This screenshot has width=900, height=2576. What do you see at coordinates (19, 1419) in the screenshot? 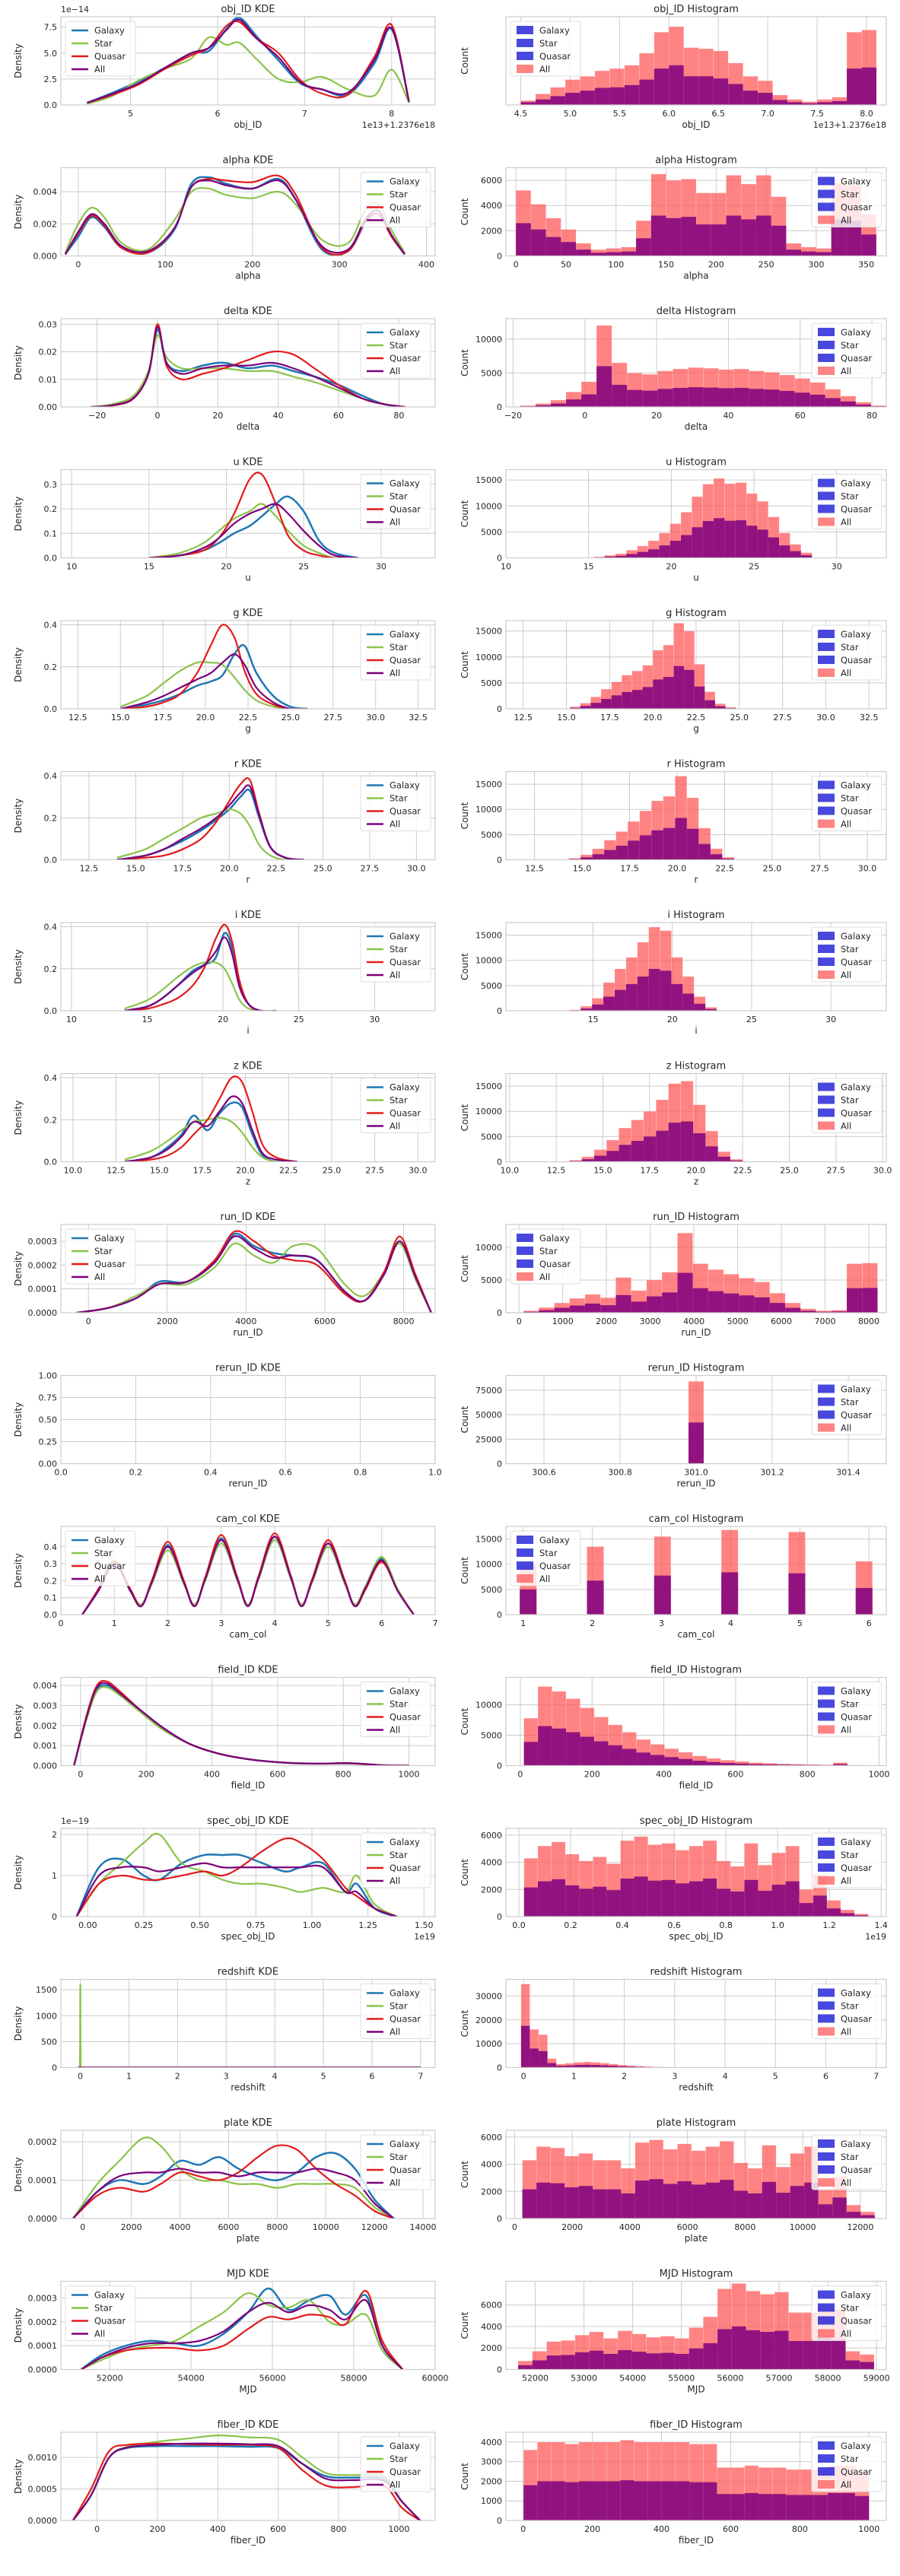
I see `y-axis-label: Density` at bounding box center [19, 1419].